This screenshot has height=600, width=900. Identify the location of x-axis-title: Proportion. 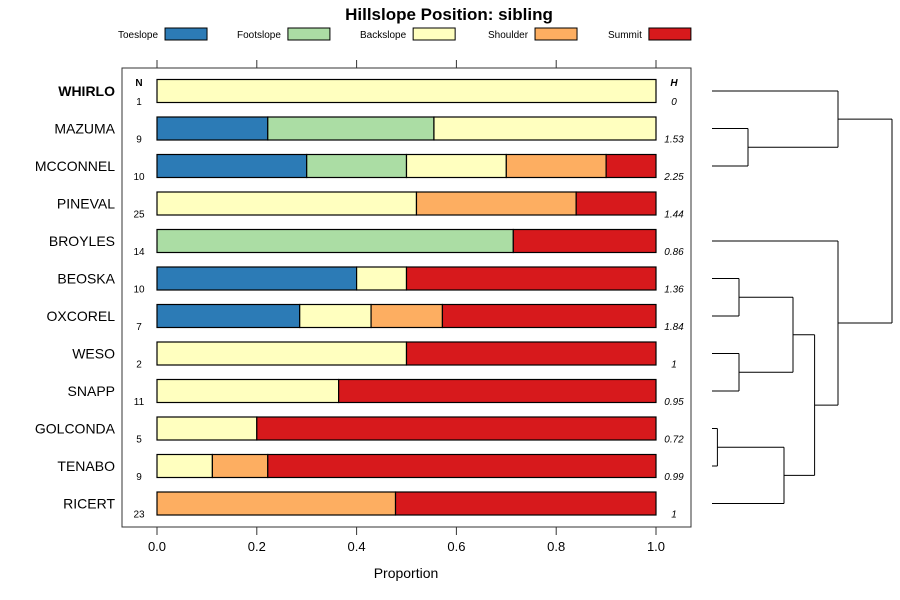
(406, 573).